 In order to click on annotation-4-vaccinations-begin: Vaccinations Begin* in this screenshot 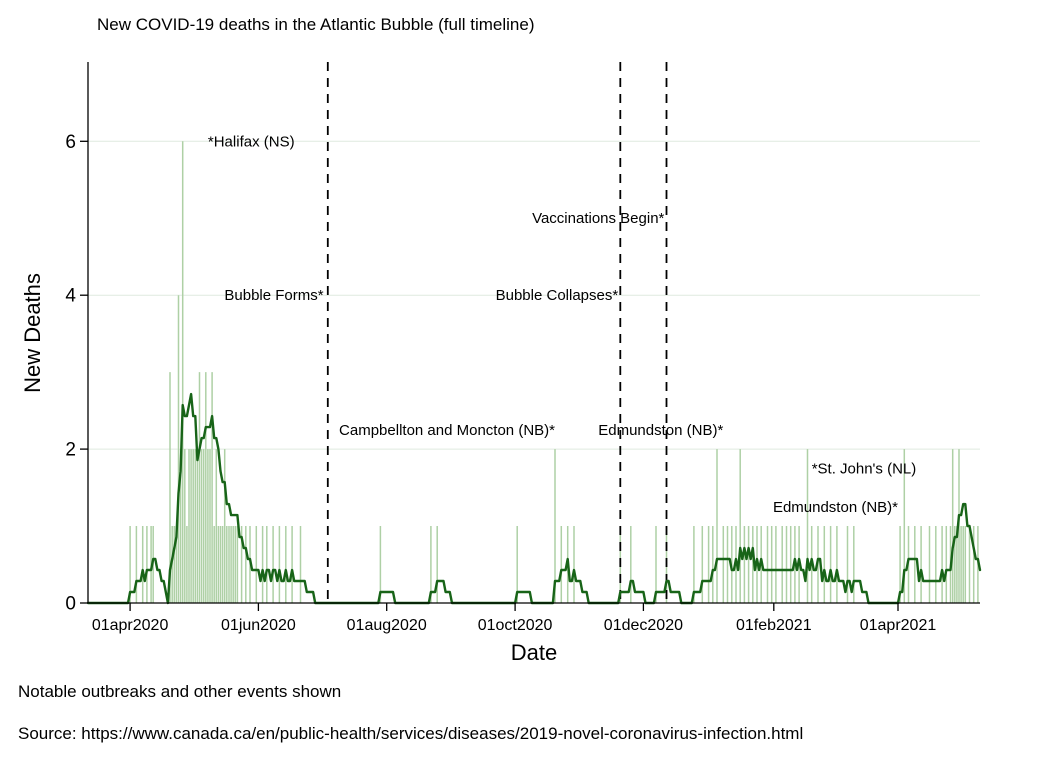, I will do `click(598, 218)`.